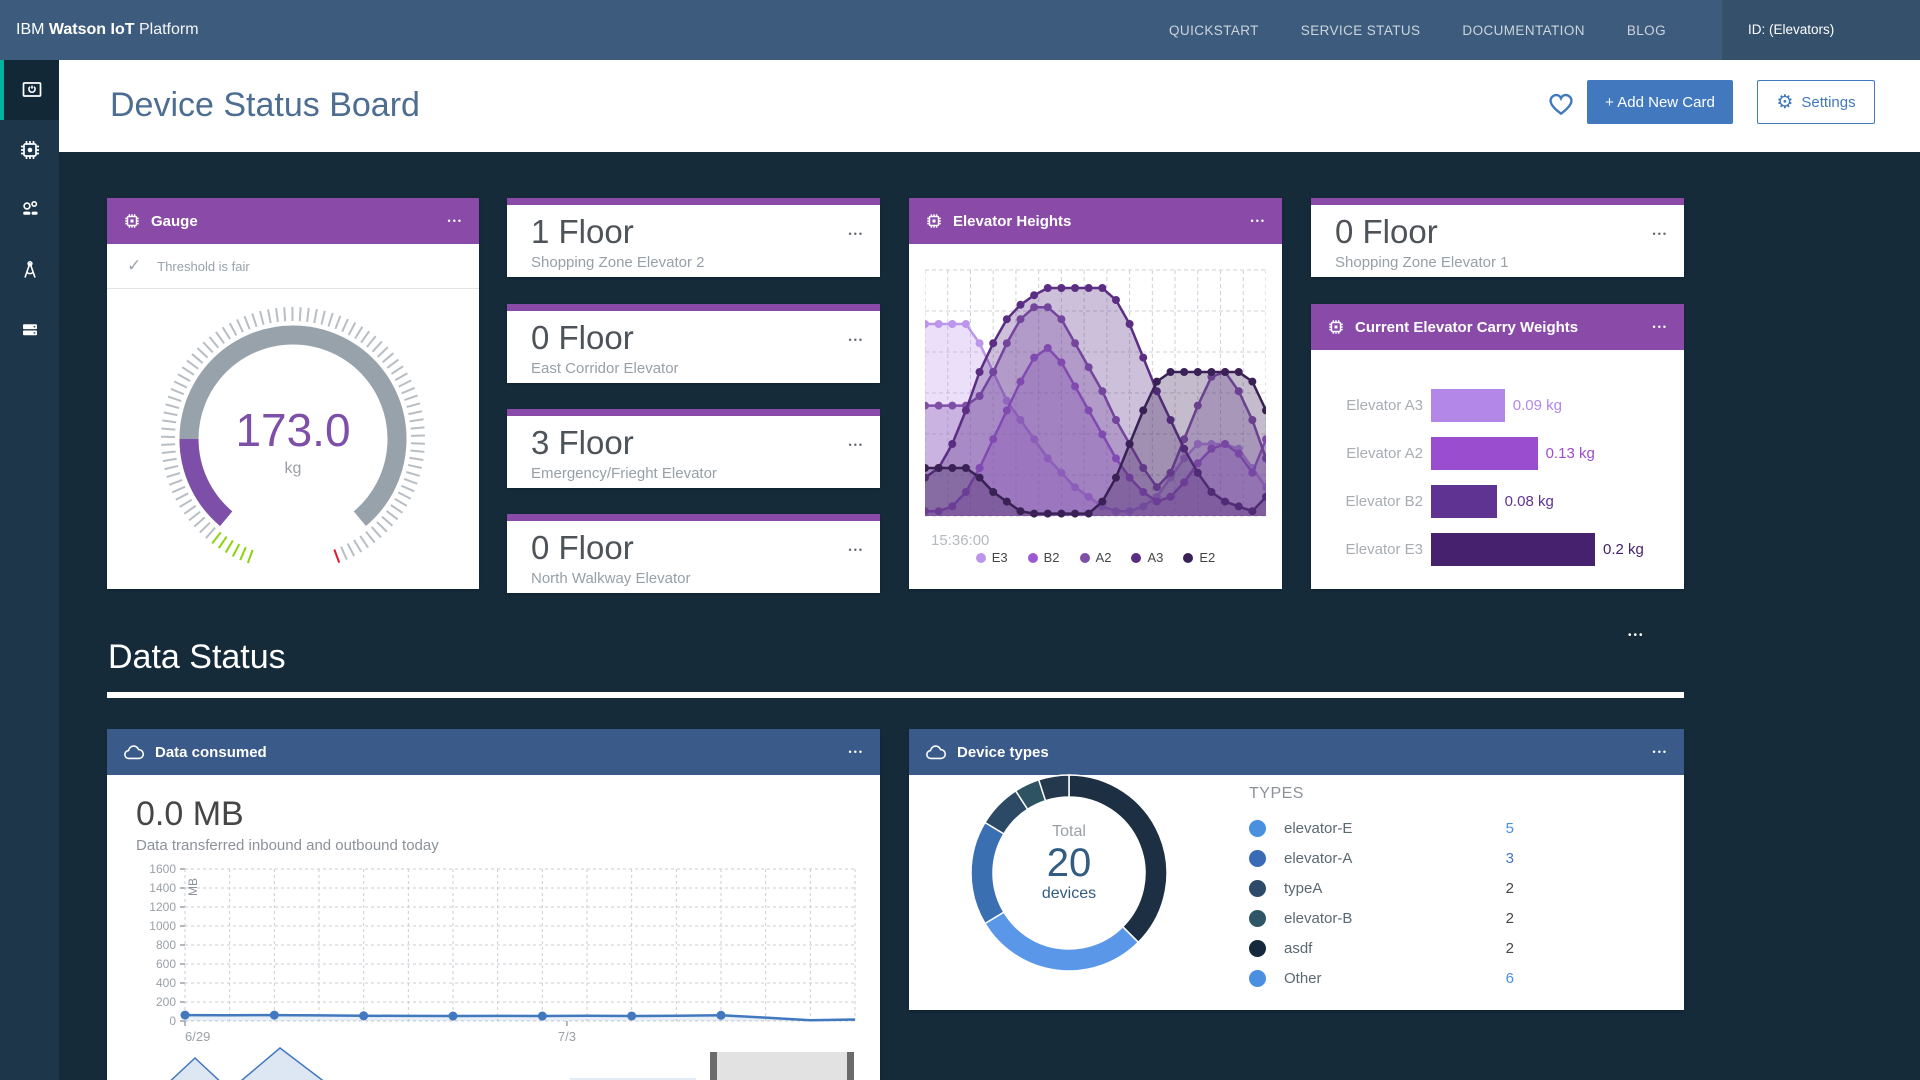  I want to click on svg-text: 0, so click(172, 1021).